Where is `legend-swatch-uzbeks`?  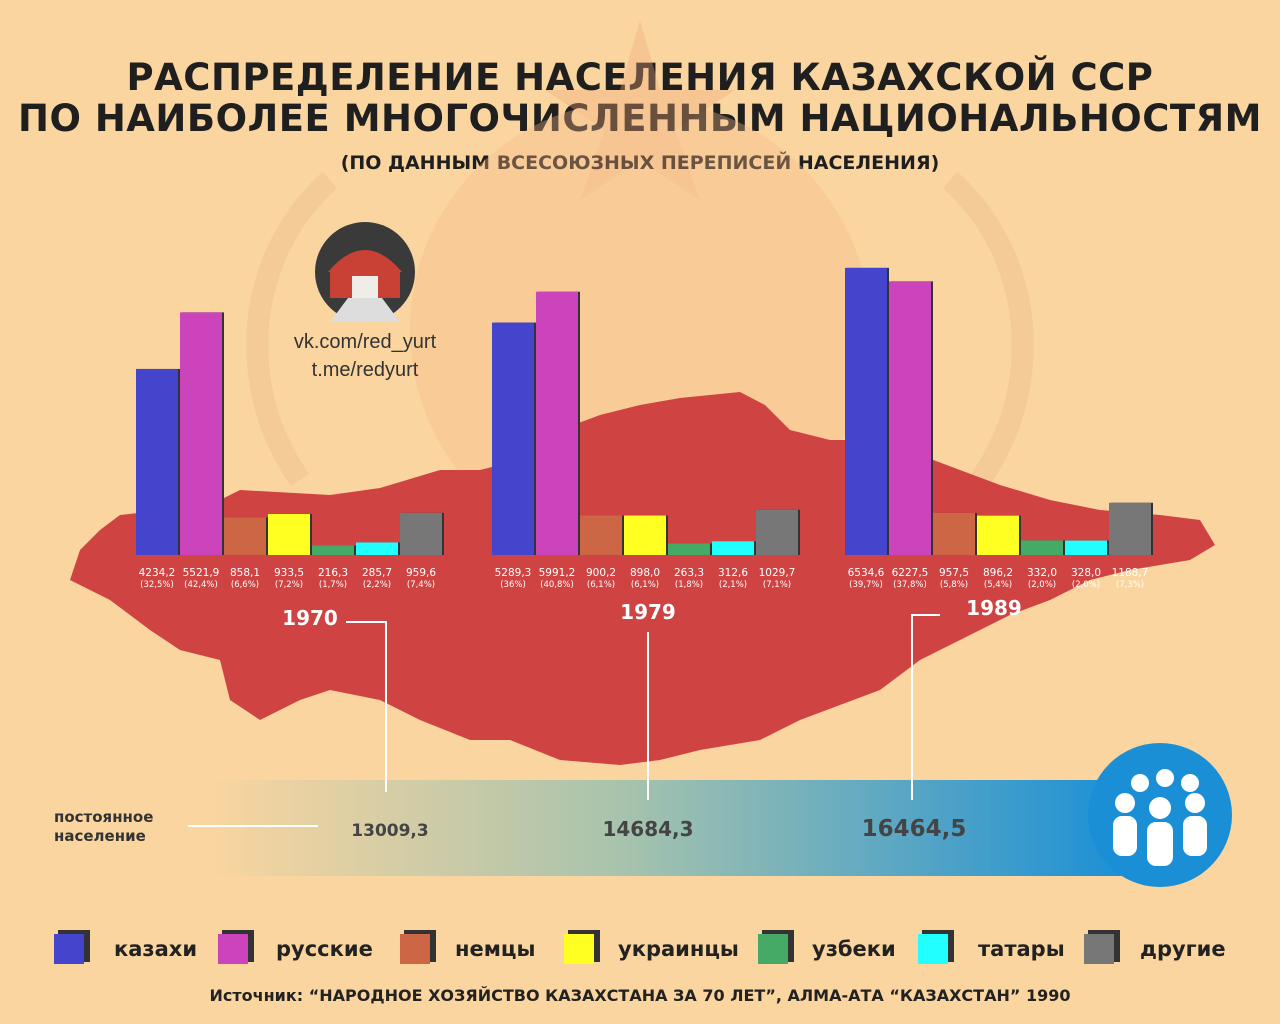
legend-swatch-uzbeks is located at coordinates (773, 949).